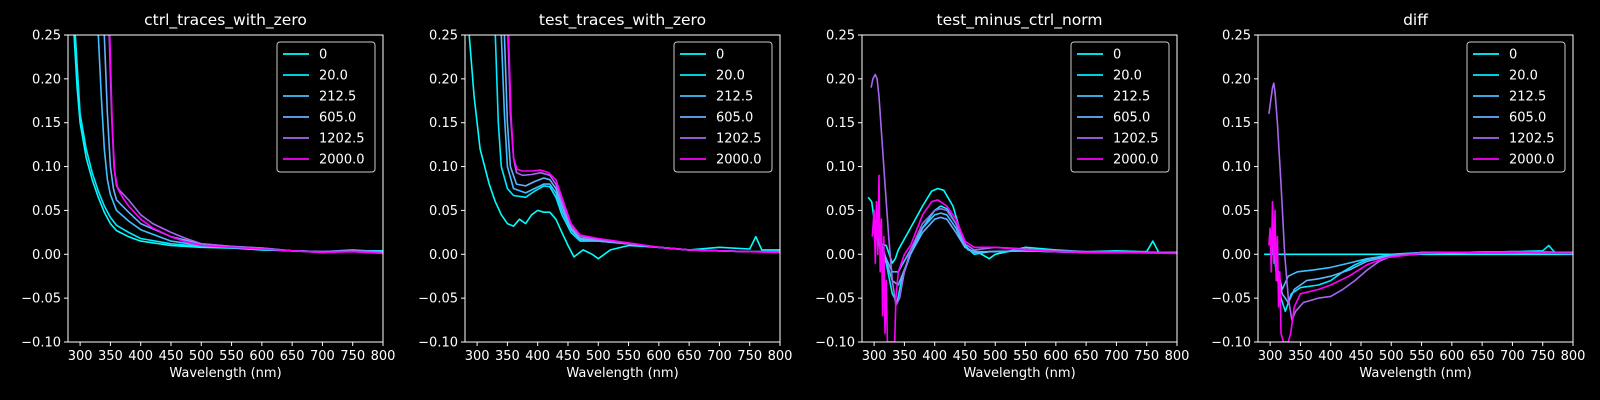 The width and height of the screenshot is (1600, 400). I want to click on chart-title: diff, so click(1415, 20).